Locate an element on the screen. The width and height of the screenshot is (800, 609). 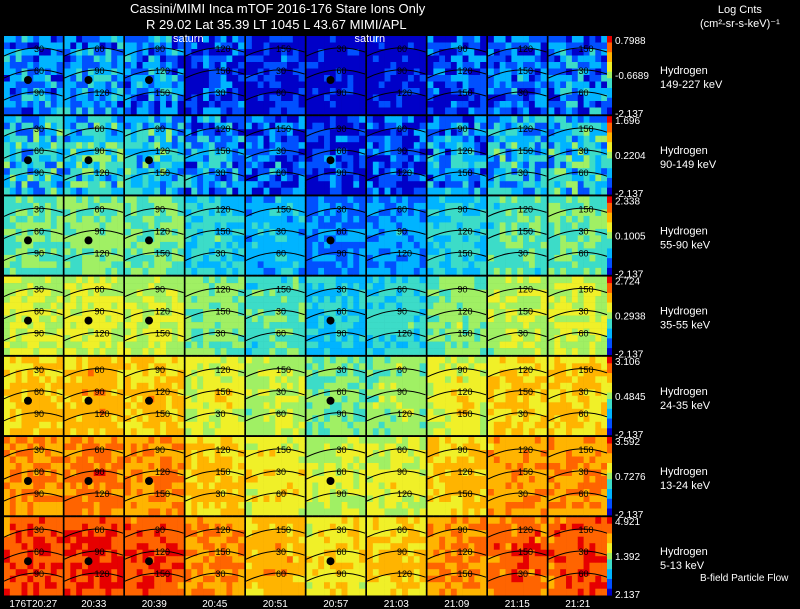
contour-line is located at coordinates (457, 336).